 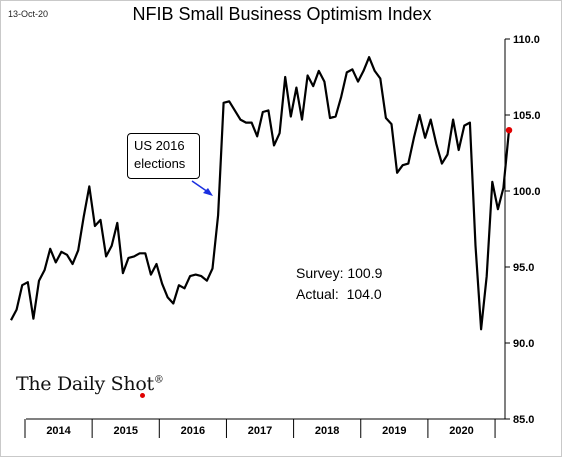 What do you see at coordinates (523, 344) in the screenshot?
I see `y-tick-label: 90.0` at bounding box center [523, 344].